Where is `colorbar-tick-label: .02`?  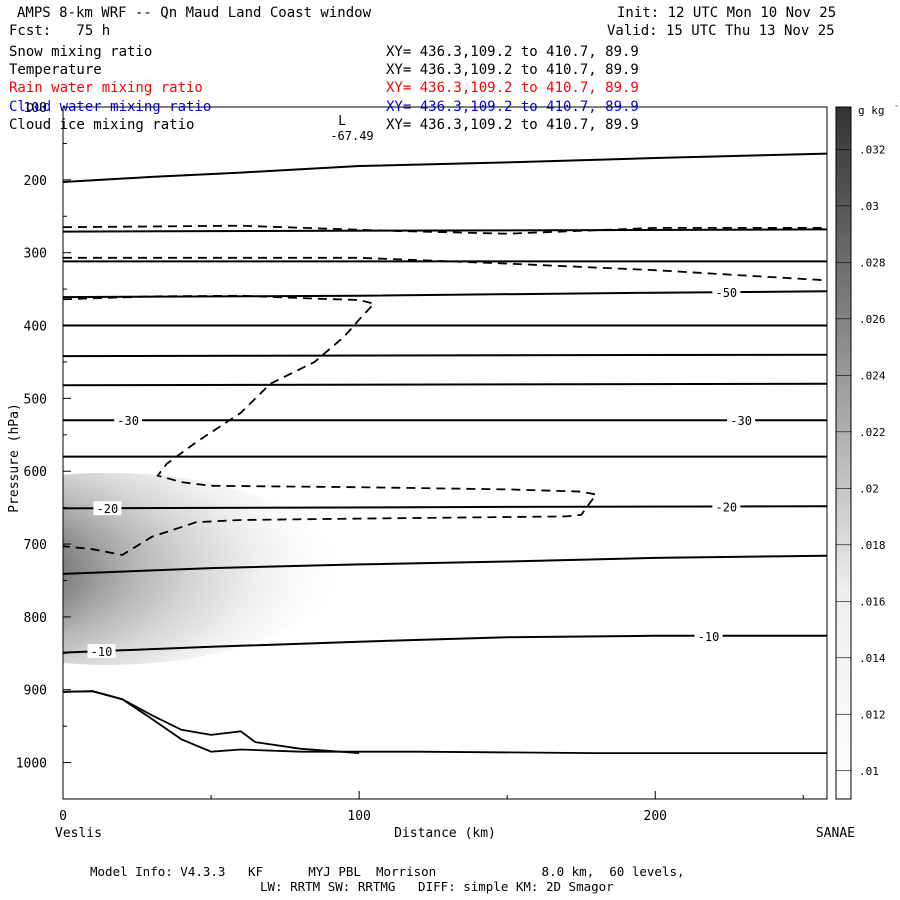 colorbar-tick-label: .02 is located at coordinates (869, 488).